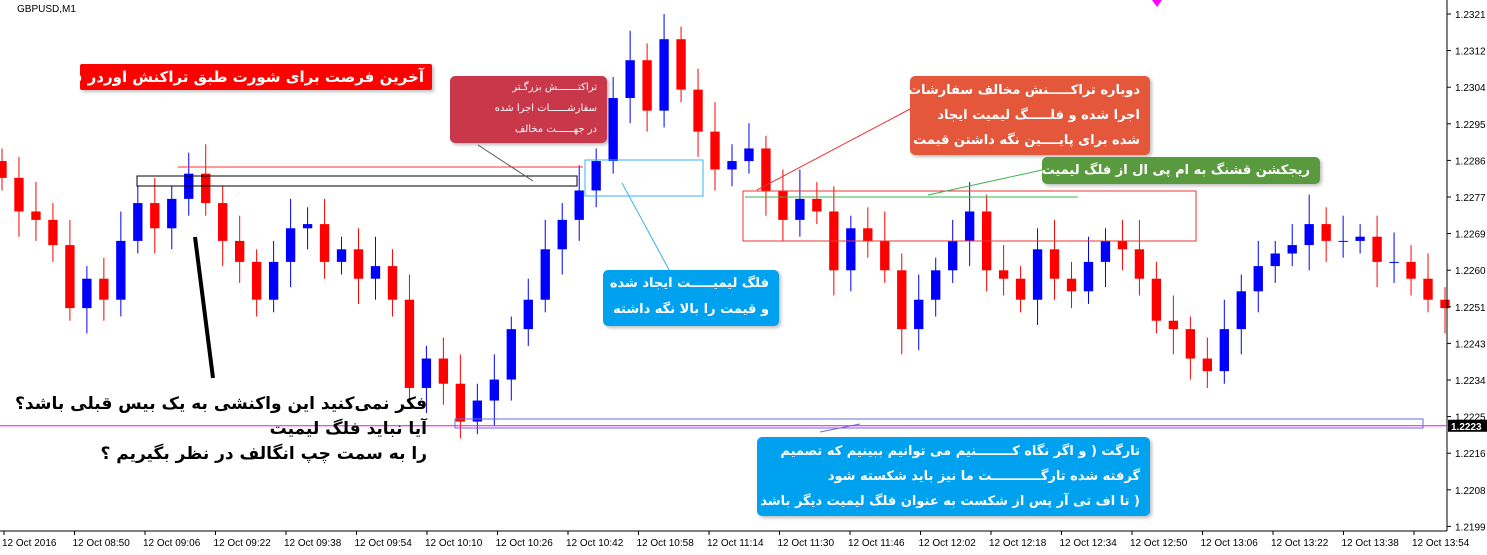 The width and height of the screenshot is (1487, 555). I want to click on time-tick-label: 12 Oct 12:50, so click(1159, 543).